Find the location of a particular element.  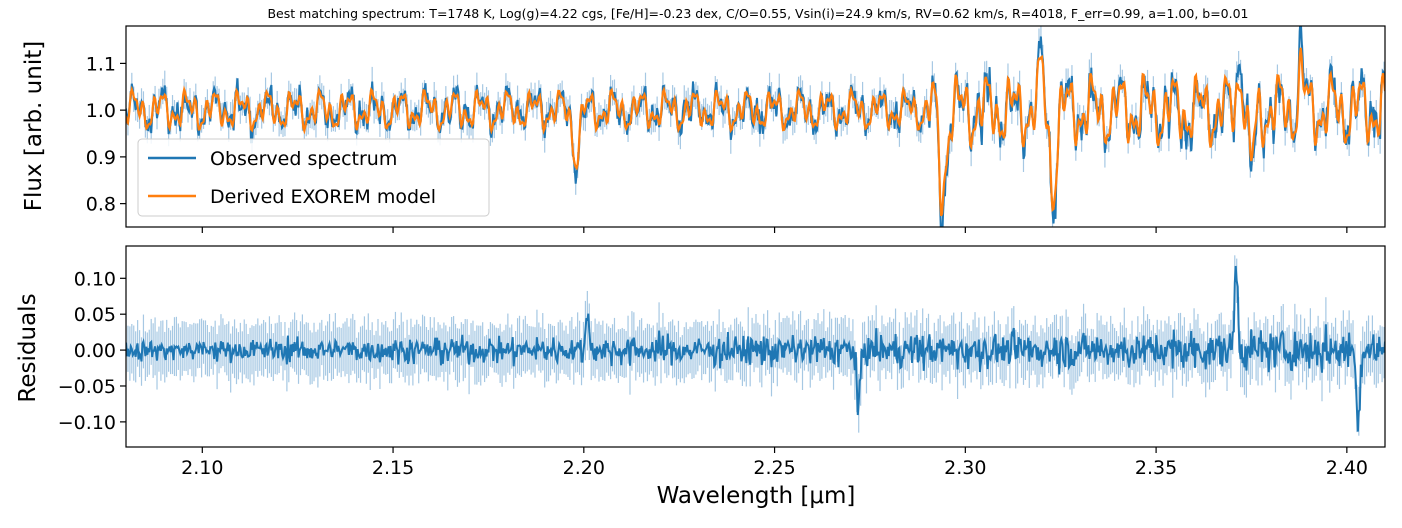

x-tick-label: 2.15 is located at coordinates (393, 468).